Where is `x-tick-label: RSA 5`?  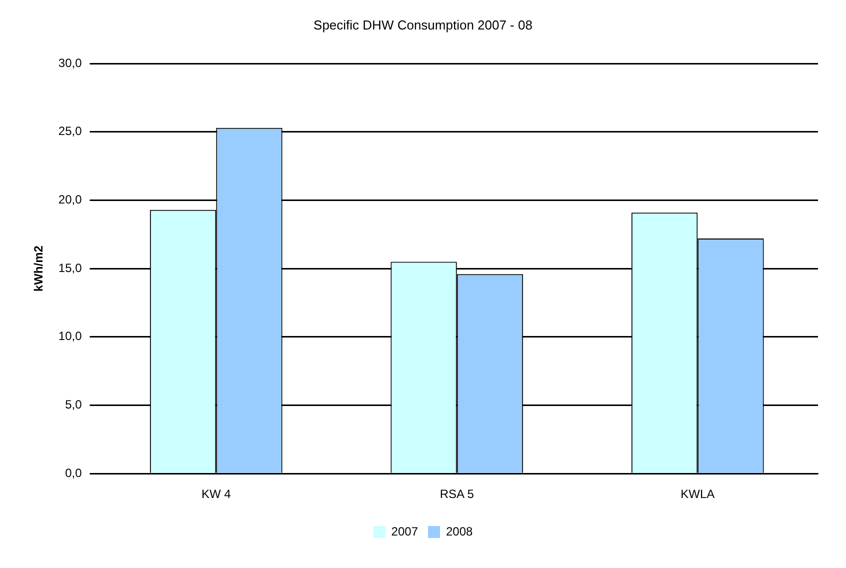 x-tick-label: RSA 5 is located at coordinates (457, 494).